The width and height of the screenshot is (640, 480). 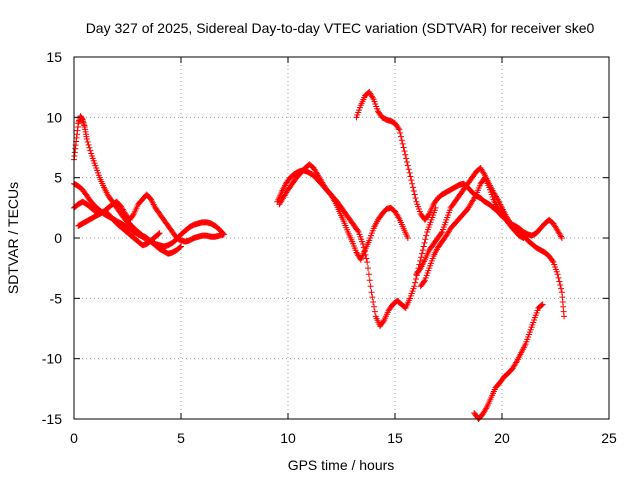 I want to click on data-series-arc9, so click(x=508, y=361).